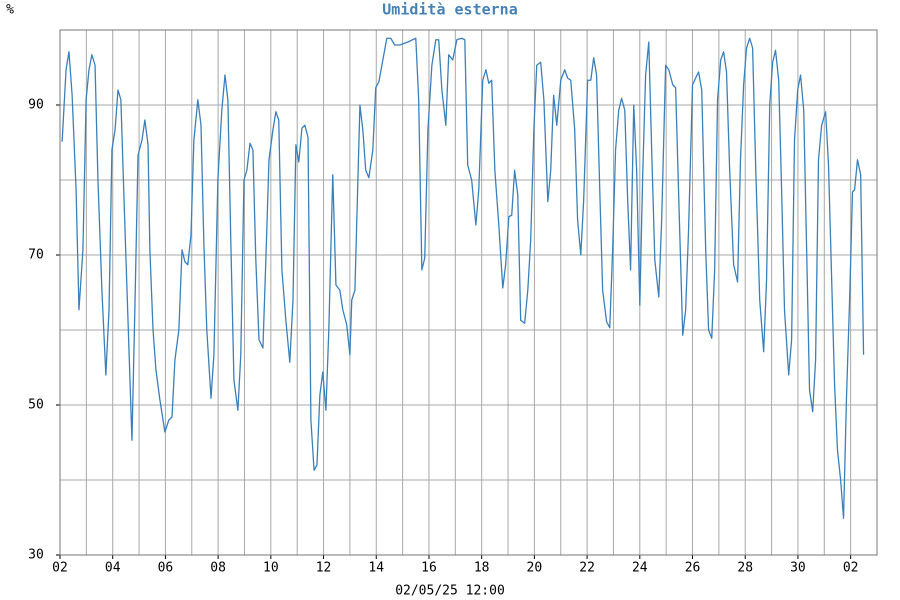 This screenshot has height=600, width=900. Describe the element at coordinates (36, 555) in the screenshot. I see `y-tick-label: 30` at that location.